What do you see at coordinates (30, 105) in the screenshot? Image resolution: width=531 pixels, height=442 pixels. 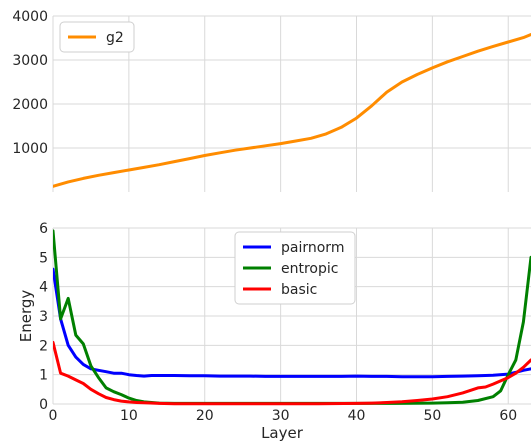 I see `y-tick-label: 2000` at bounding box center [30, 105].